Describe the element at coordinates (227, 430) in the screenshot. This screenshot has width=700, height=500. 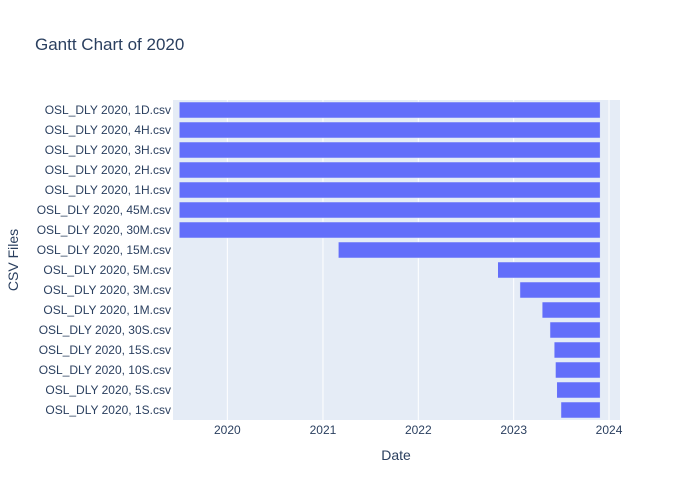
I see `x-tick-label: 2020` at that location.